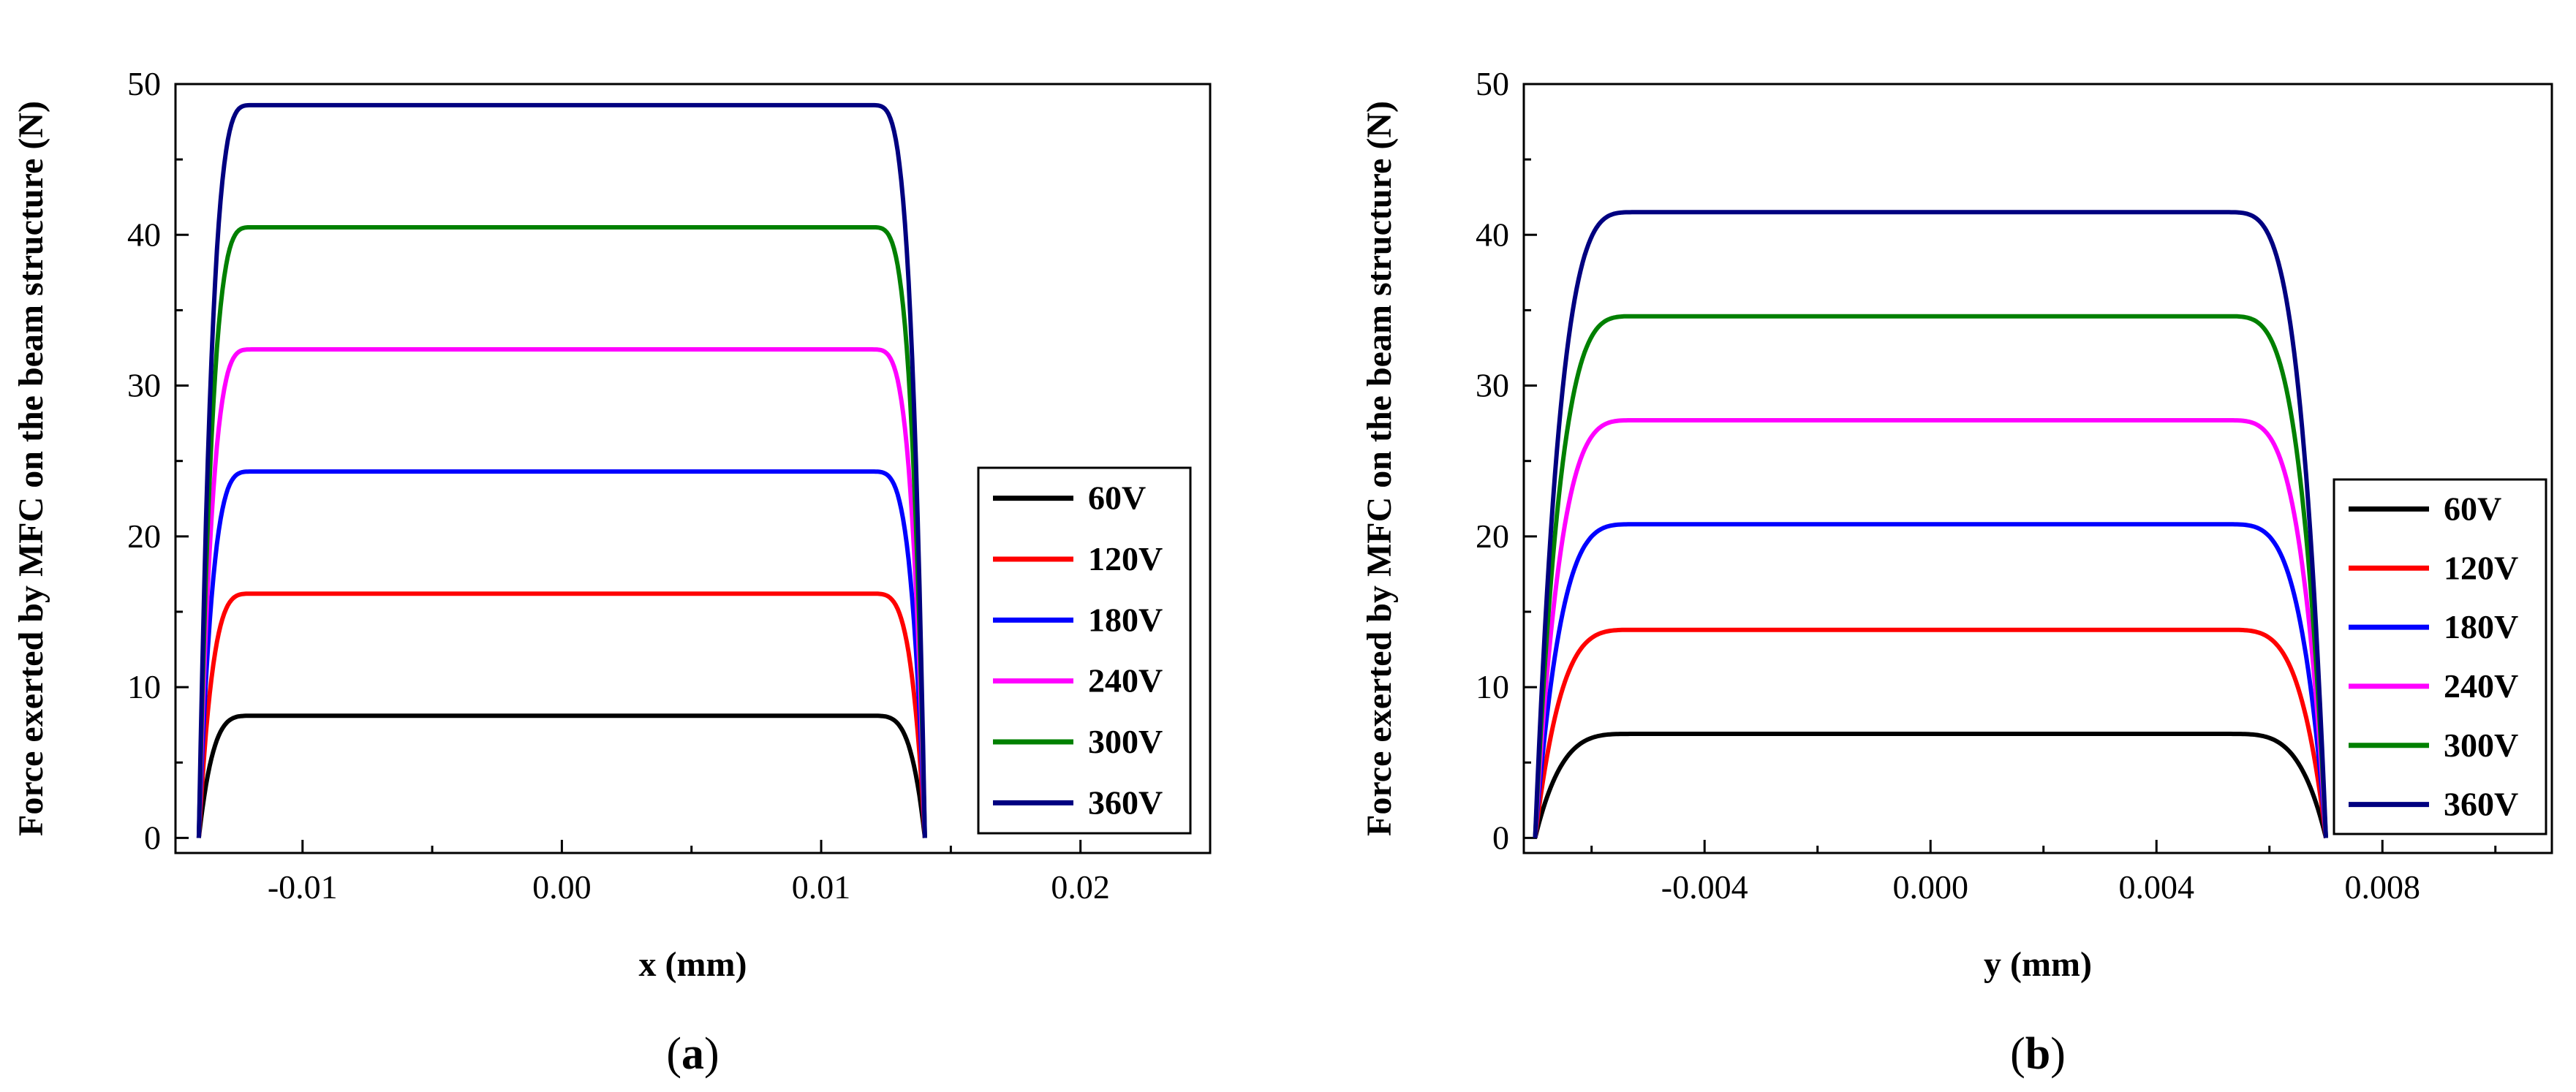 The height and width of the screenshot is (1092, 2576). What do you see at coordinates (1080, 887) in the screenshot?
I see `x-tick-label: 0.02` at bounding box center [1080, 887].